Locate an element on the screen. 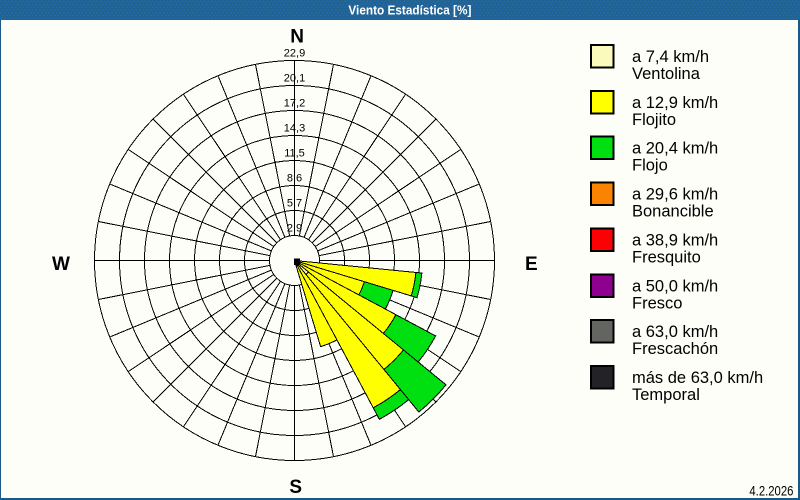  svg-text: a 20,4 km/h is located at coordinates (675, 149).